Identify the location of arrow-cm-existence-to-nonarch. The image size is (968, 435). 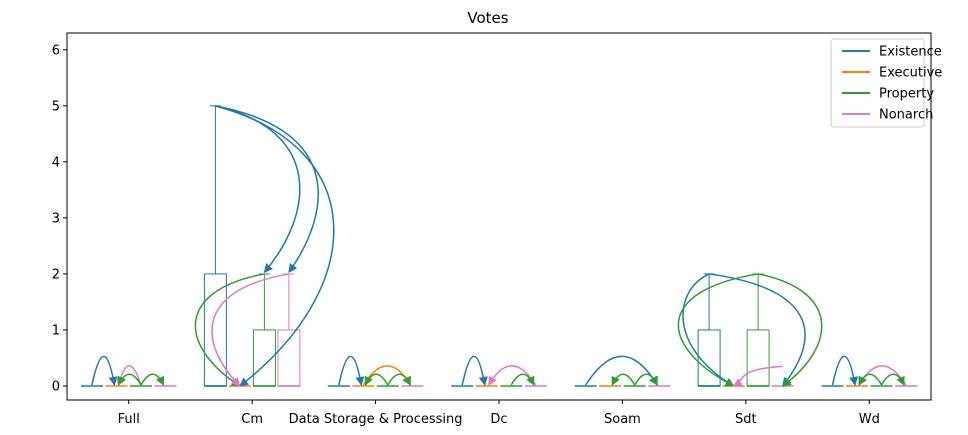
(267, 189).